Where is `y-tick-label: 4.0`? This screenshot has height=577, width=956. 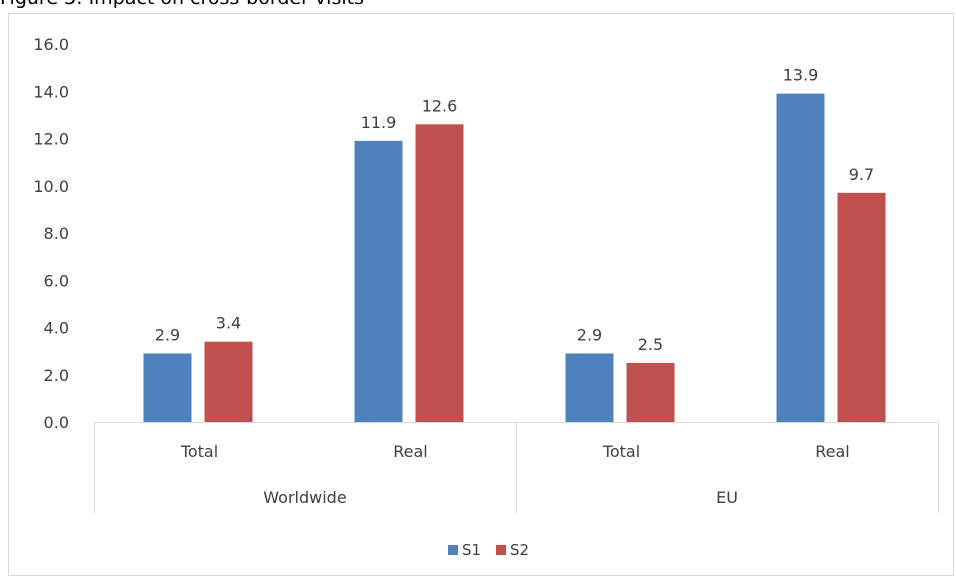 y-tick-label: 4.0 is located at coordinates (56, 328).